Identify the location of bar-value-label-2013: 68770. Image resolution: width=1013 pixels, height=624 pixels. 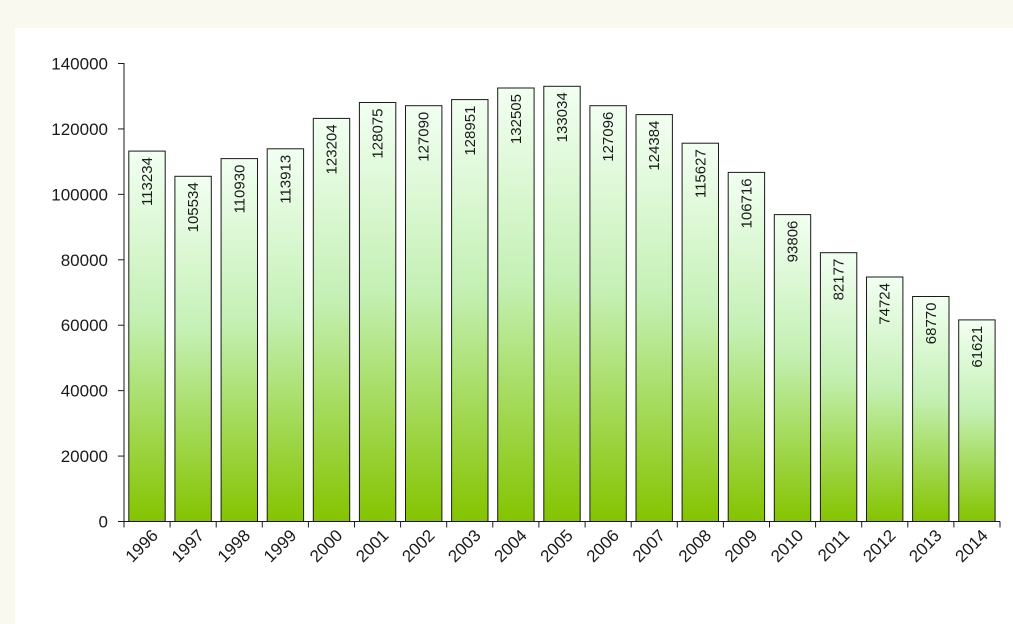
(931, 324).